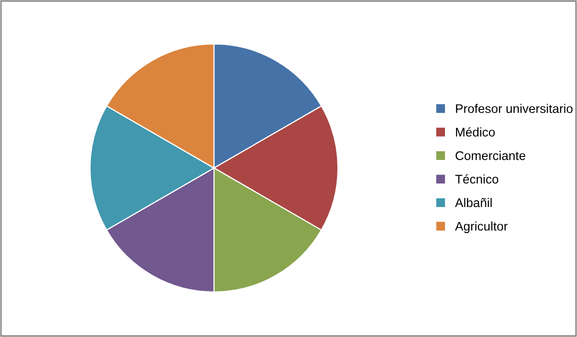 The image size is (577, 337). Describe the element at coordinates (514, 109) in the screenshot. I see `legend-label: Profesor universitario` at that location.